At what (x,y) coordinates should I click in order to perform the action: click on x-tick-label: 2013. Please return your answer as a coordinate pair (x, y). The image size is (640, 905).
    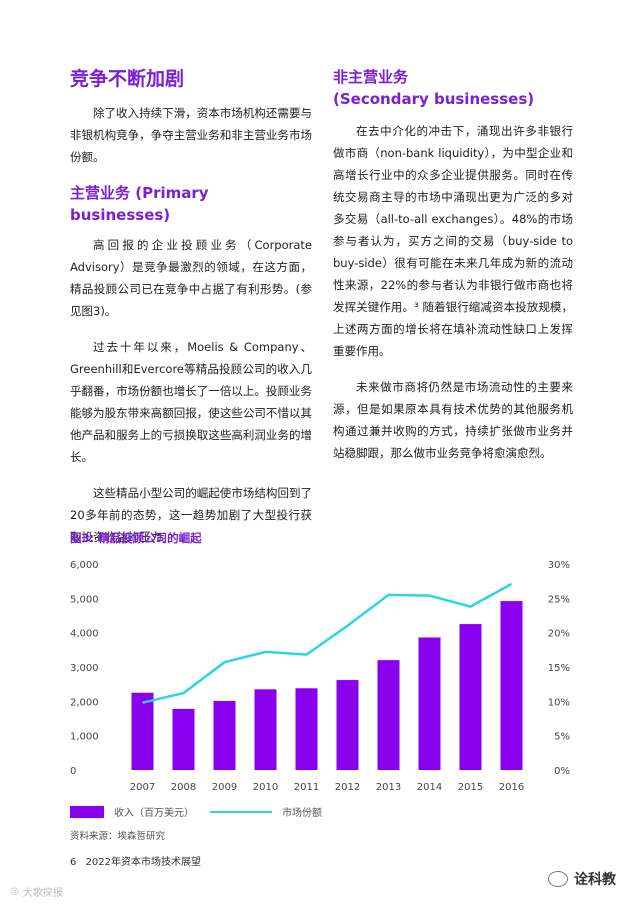
    Looking at the image, I should click on (388, 787).